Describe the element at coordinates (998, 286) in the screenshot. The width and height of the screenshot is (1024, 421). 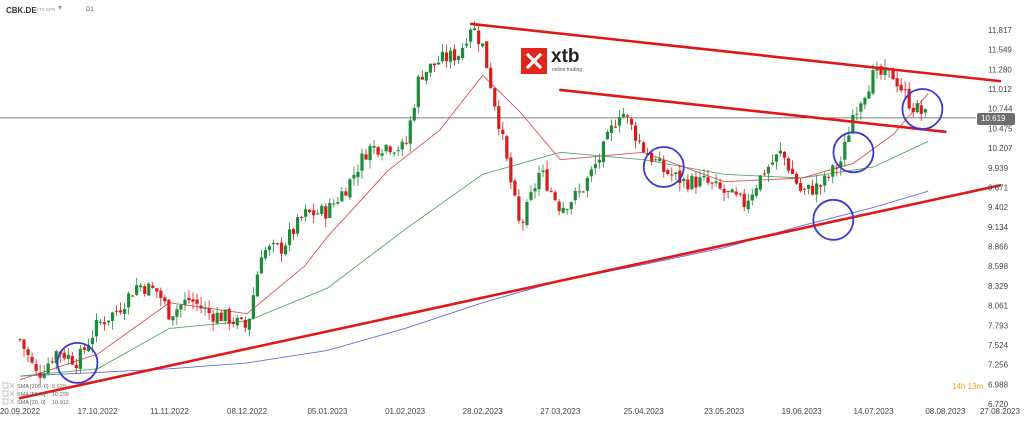
I see `y-tick-label: 8.329` at that location.